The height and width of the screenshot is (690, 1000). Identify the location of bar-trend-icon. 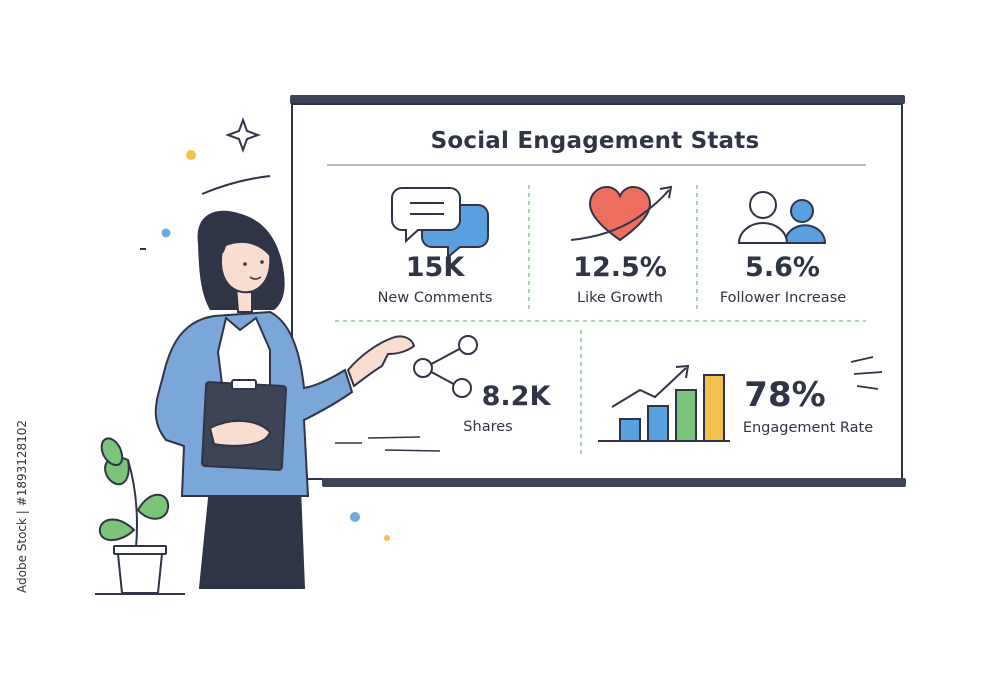
(664, 403).